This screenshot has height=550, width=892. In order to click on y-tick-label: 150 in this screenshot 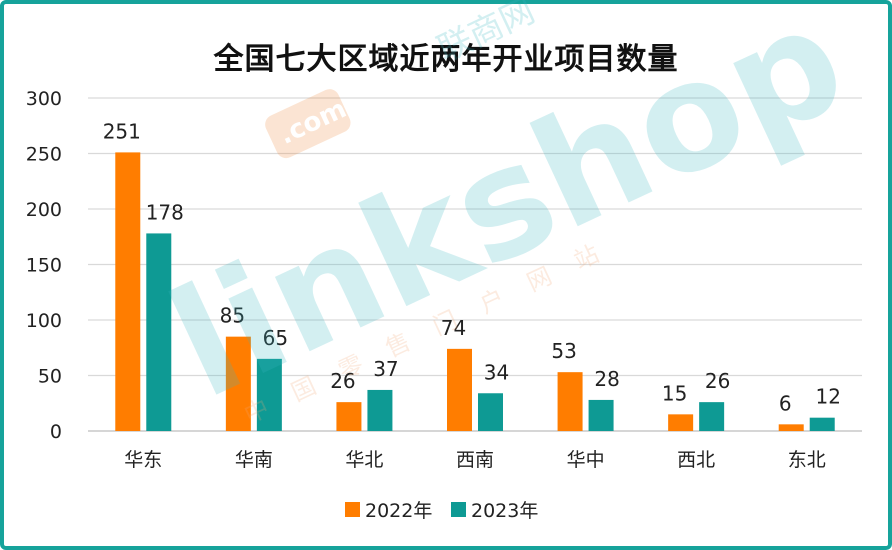, I will do `click(44, 266)`.